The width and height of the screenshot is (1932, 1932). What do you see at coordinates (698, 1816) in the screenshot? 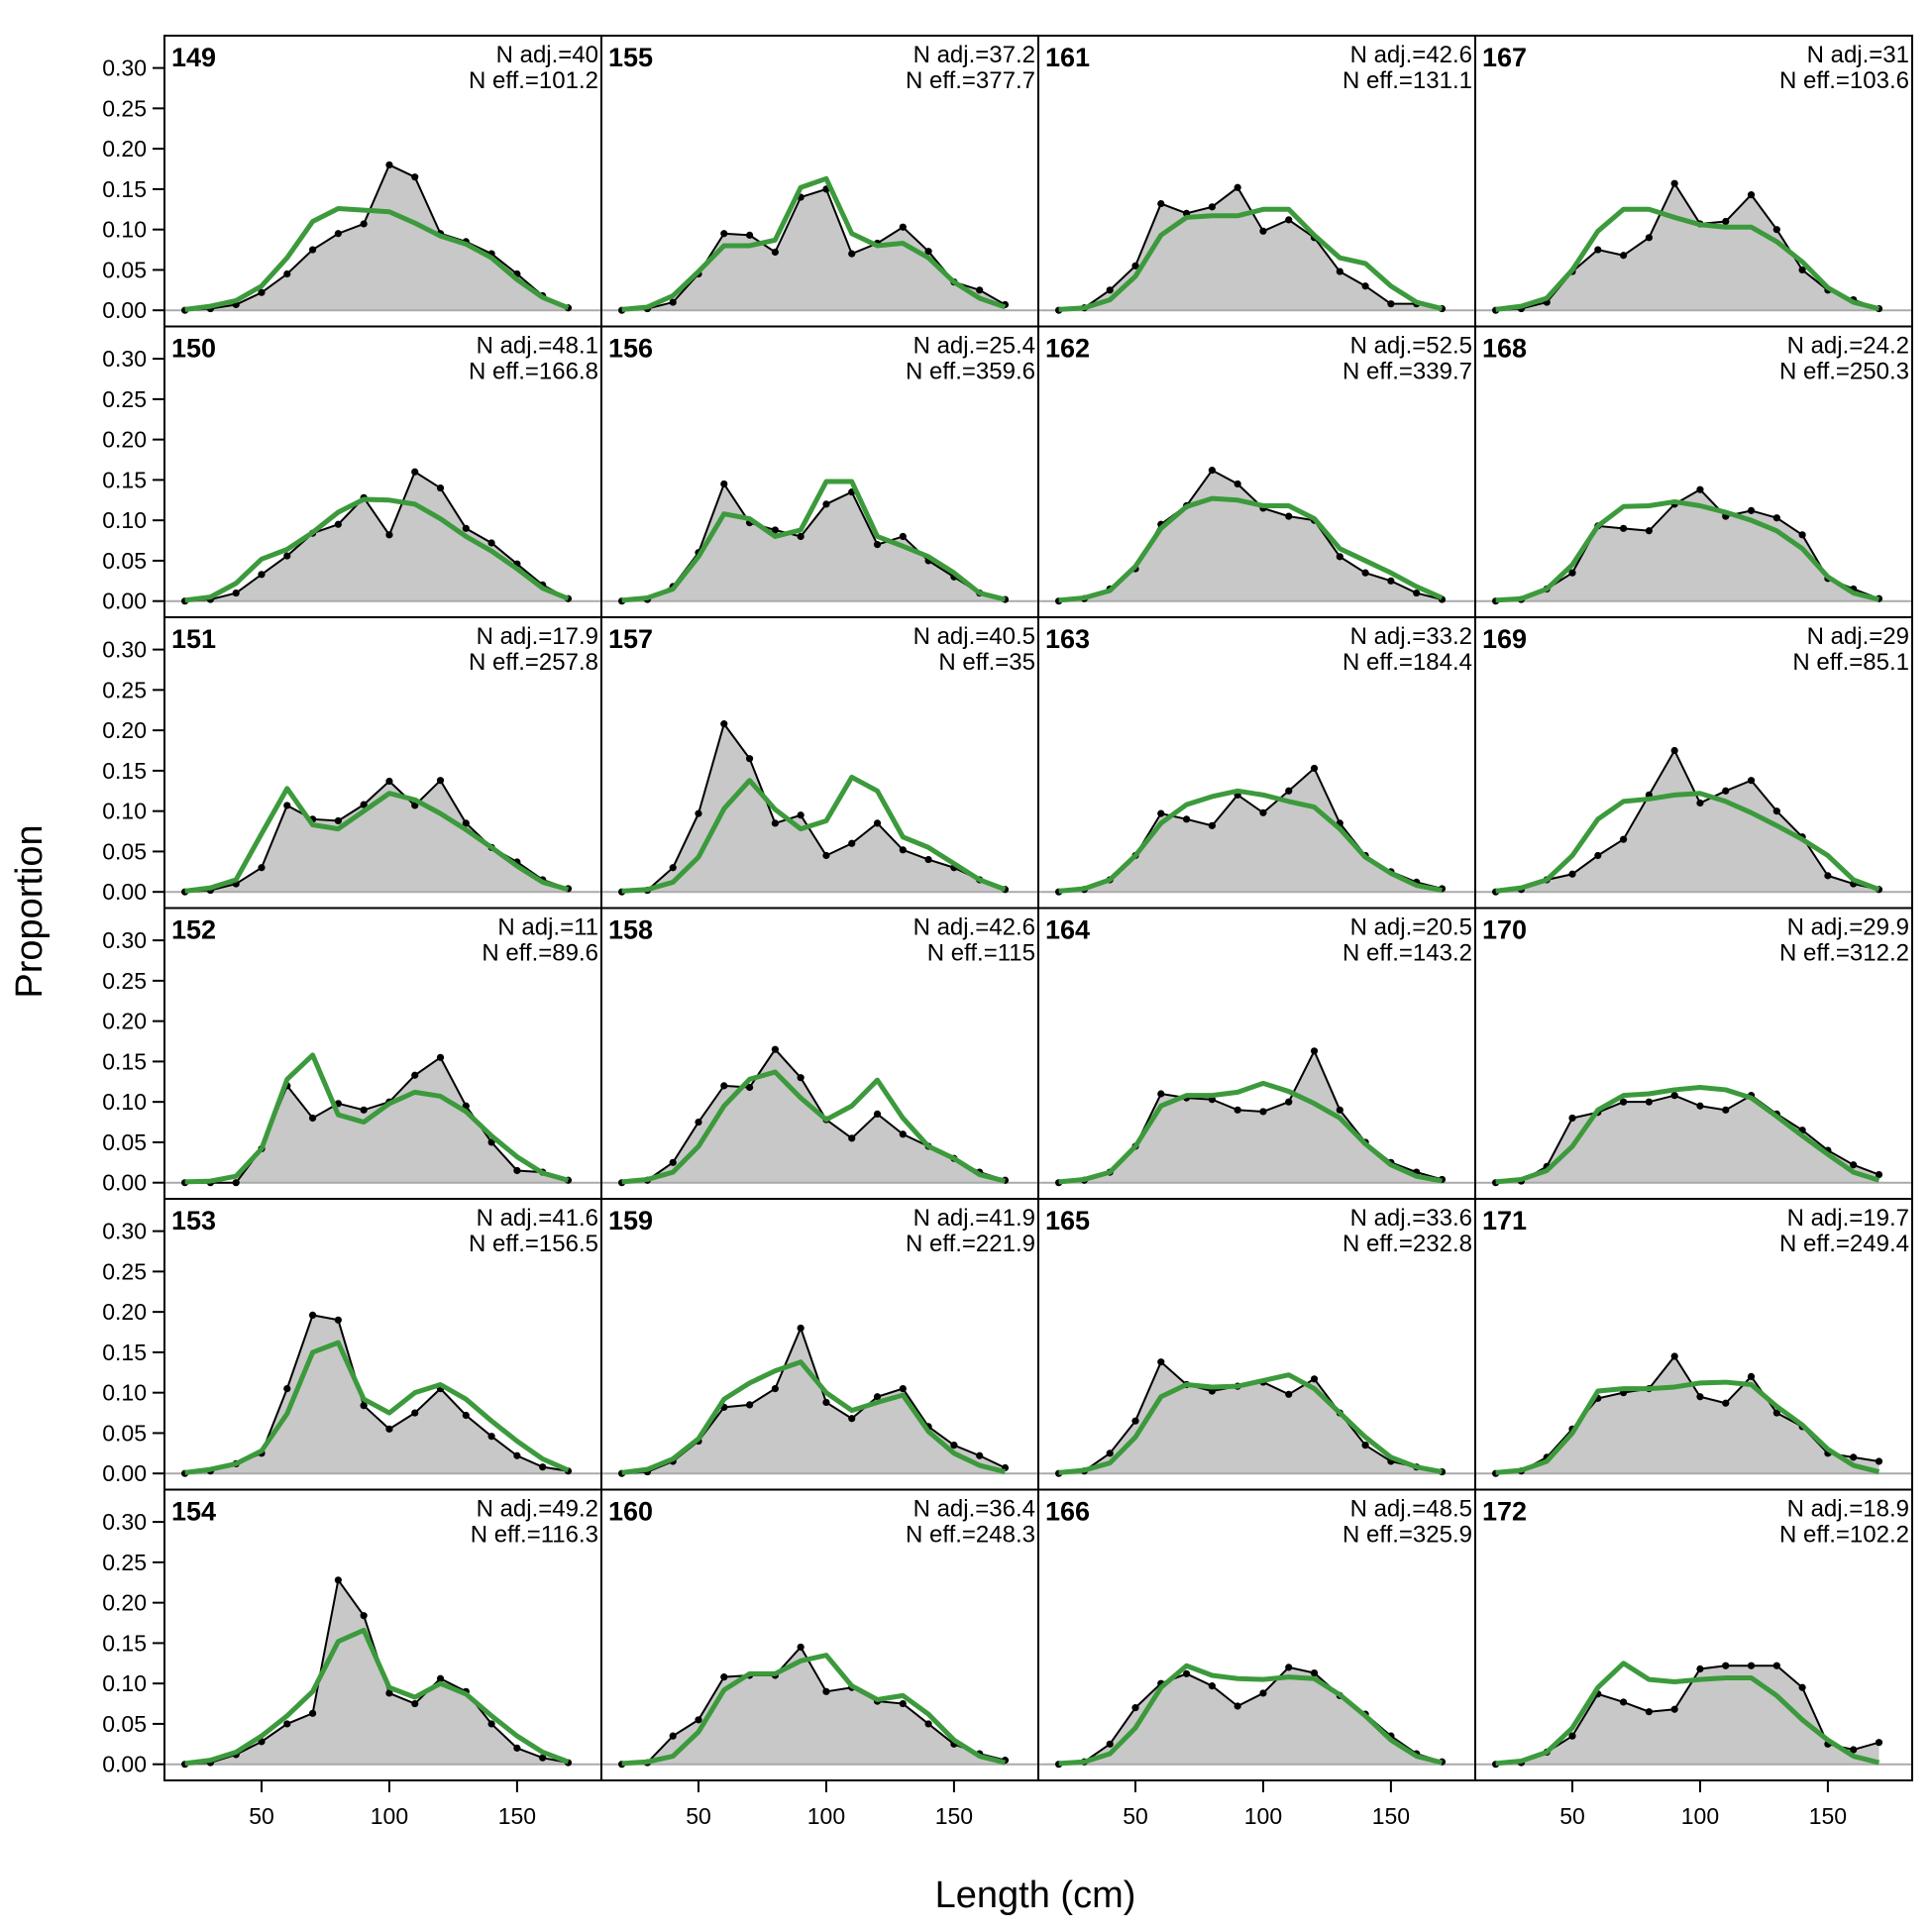
I see `x-tick-label: 50` at bounding box center [698, 1816].